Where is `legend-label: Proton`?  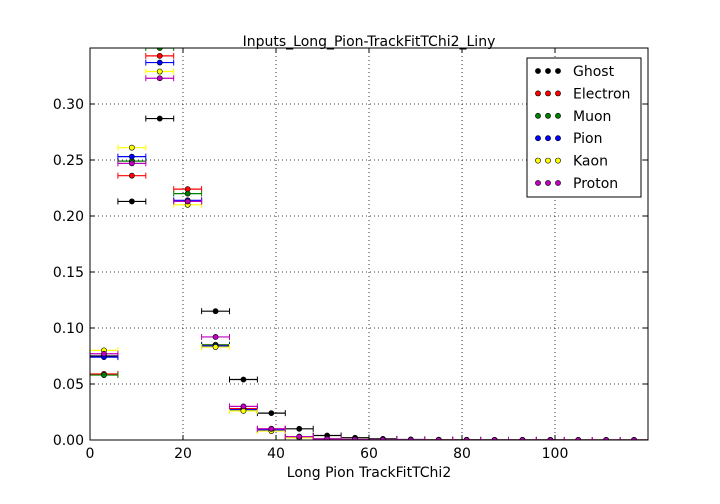 legend-label: Proton is located at coordinates (595, 184).